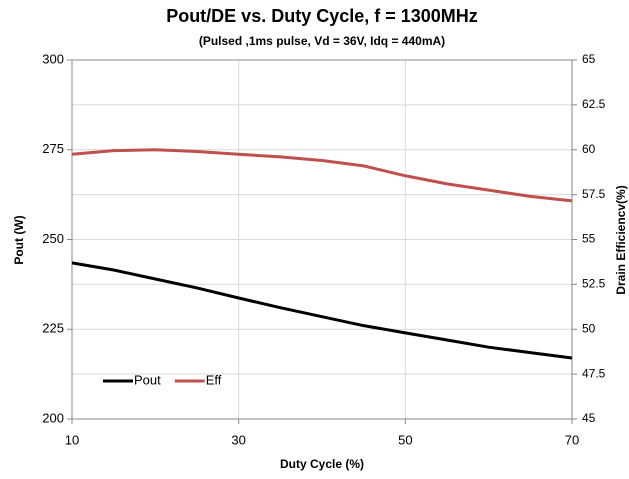  I want to click on y-tick-label: 200, so click(53, 417).